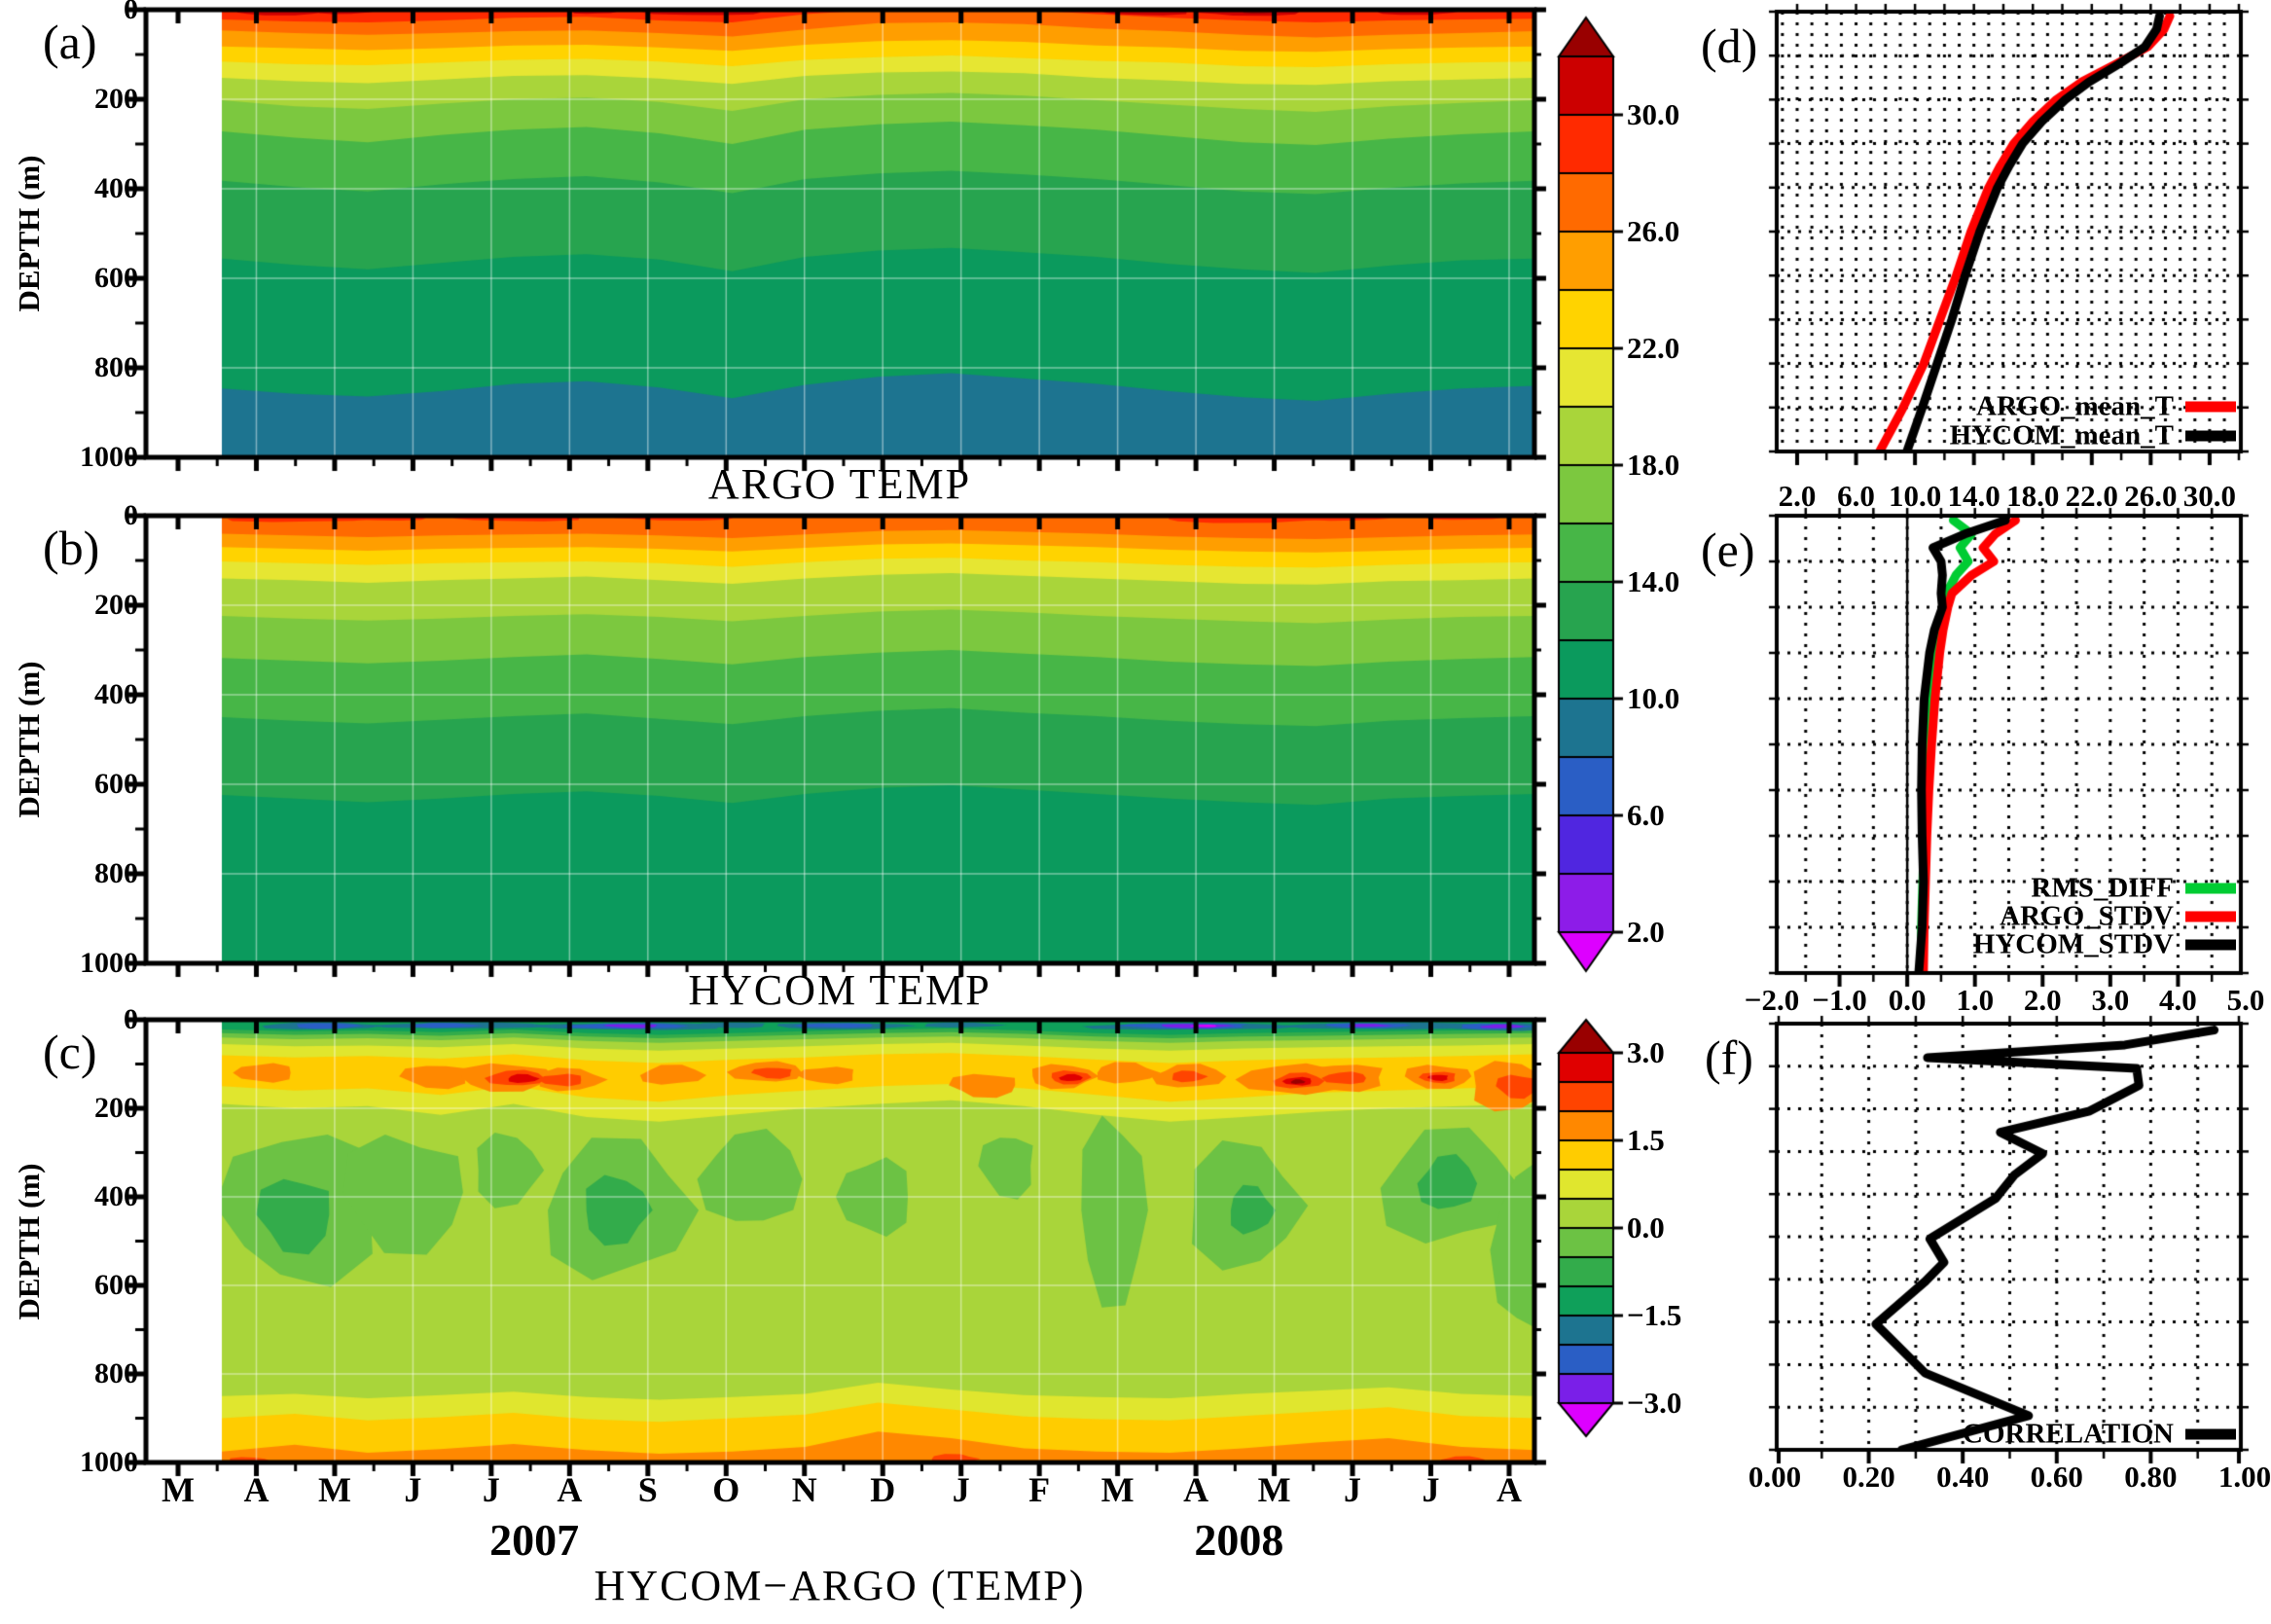 This screenshot has height=1624, width=2271. I want to click on legend-e-item: HYCOM_STDV, so click(2104, 945).